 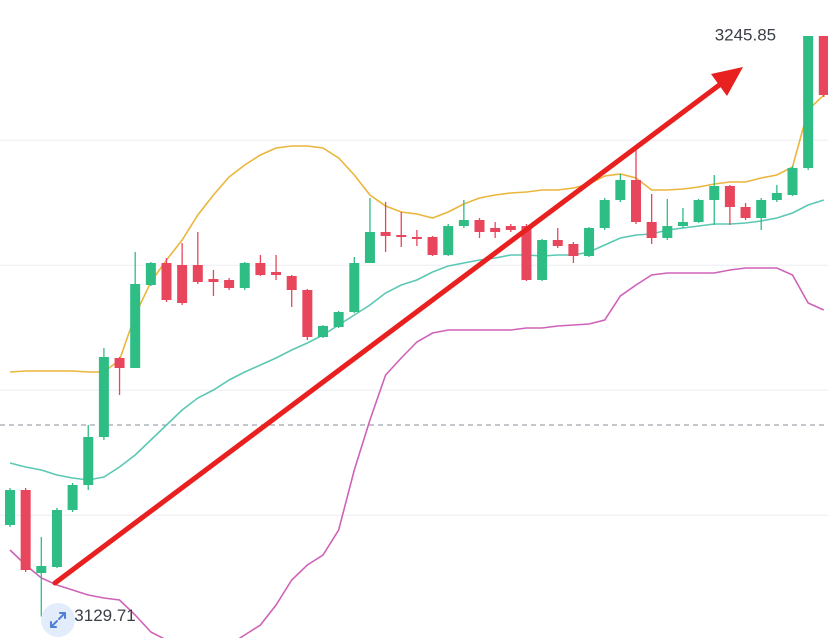 I want to click on expand-button-bg, so click(x=58, y=620).